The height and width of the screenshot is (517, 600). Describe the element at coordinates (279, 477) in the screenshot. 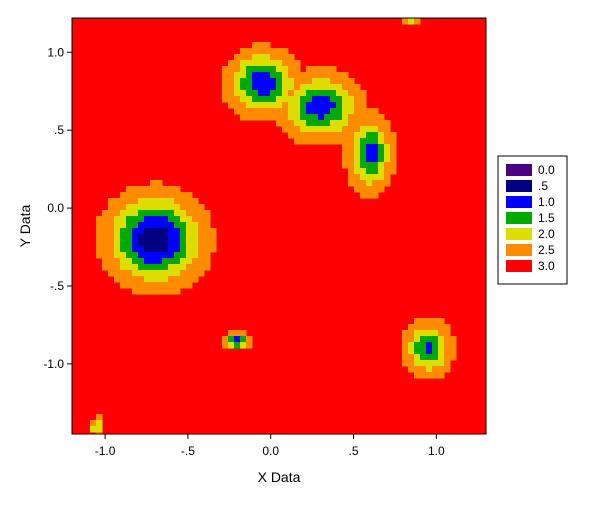

I see `x-axis-title: X Data` at that location.